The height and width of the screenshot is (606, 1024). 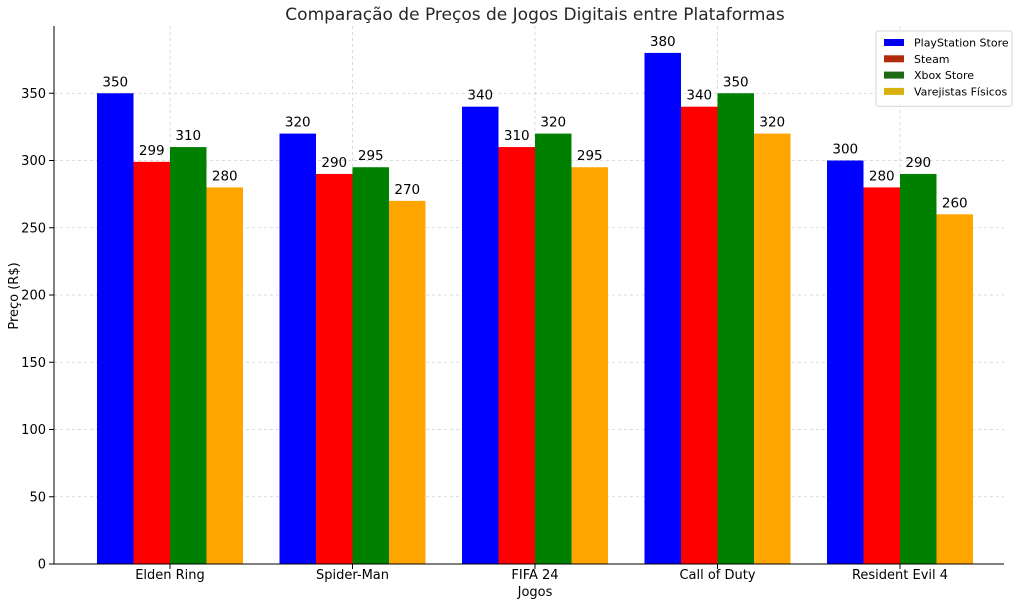 What do you see at coordinates (961, 43) in the screenshot?
I see `legend-label: PlayStation Store` at bounding box center [961, 43].